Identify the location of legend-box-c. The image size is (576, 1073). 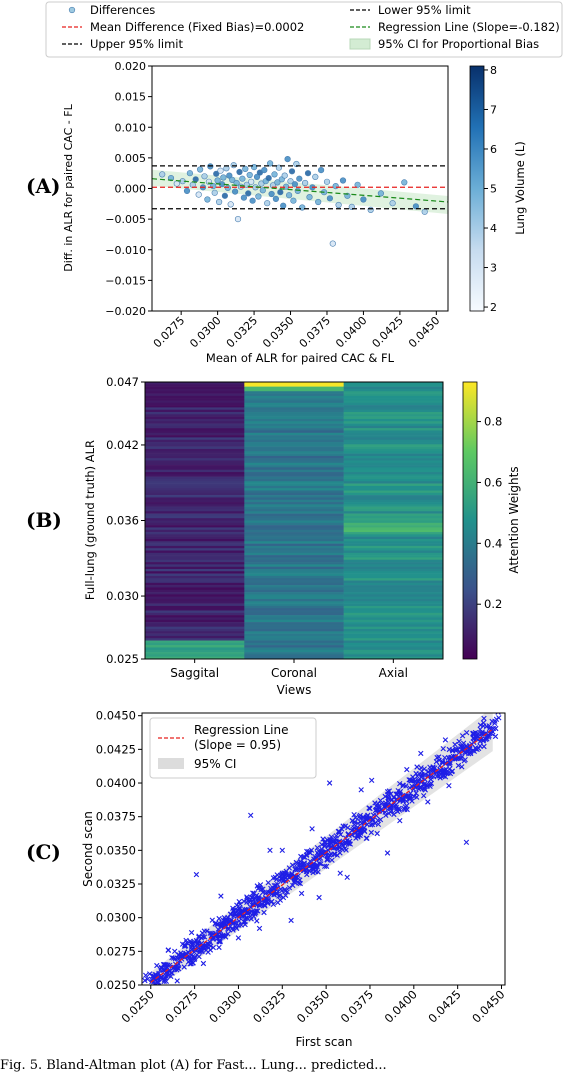
(233, 748).